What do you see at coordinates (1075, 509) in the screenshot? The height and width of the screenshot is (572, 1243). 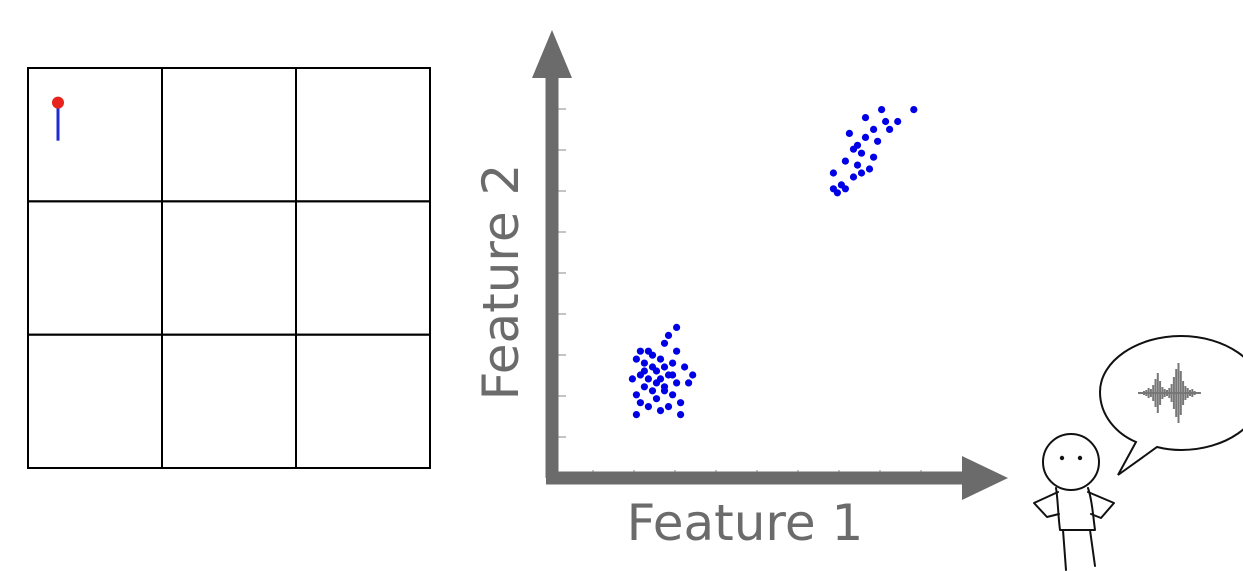 I see `stick-figure-body` at bounding box center [1075, 509].